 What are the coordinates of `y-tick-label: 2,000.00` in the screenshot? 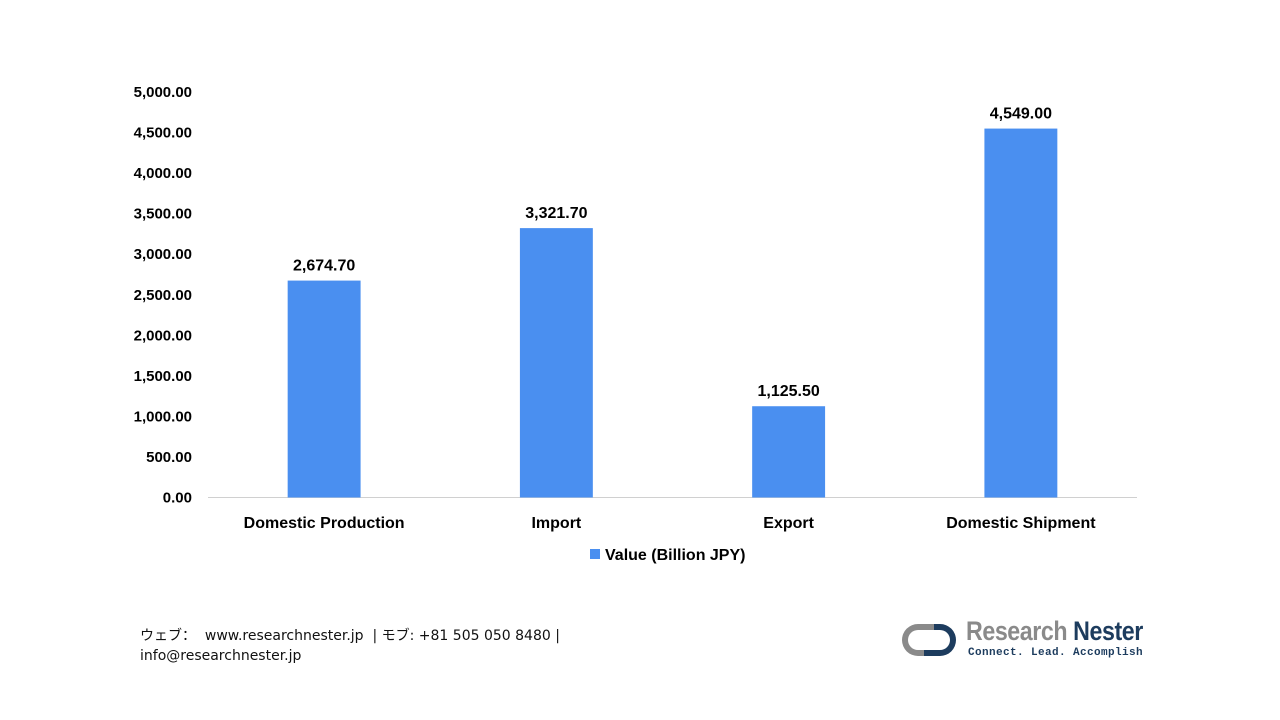 It's located at (163, 335).